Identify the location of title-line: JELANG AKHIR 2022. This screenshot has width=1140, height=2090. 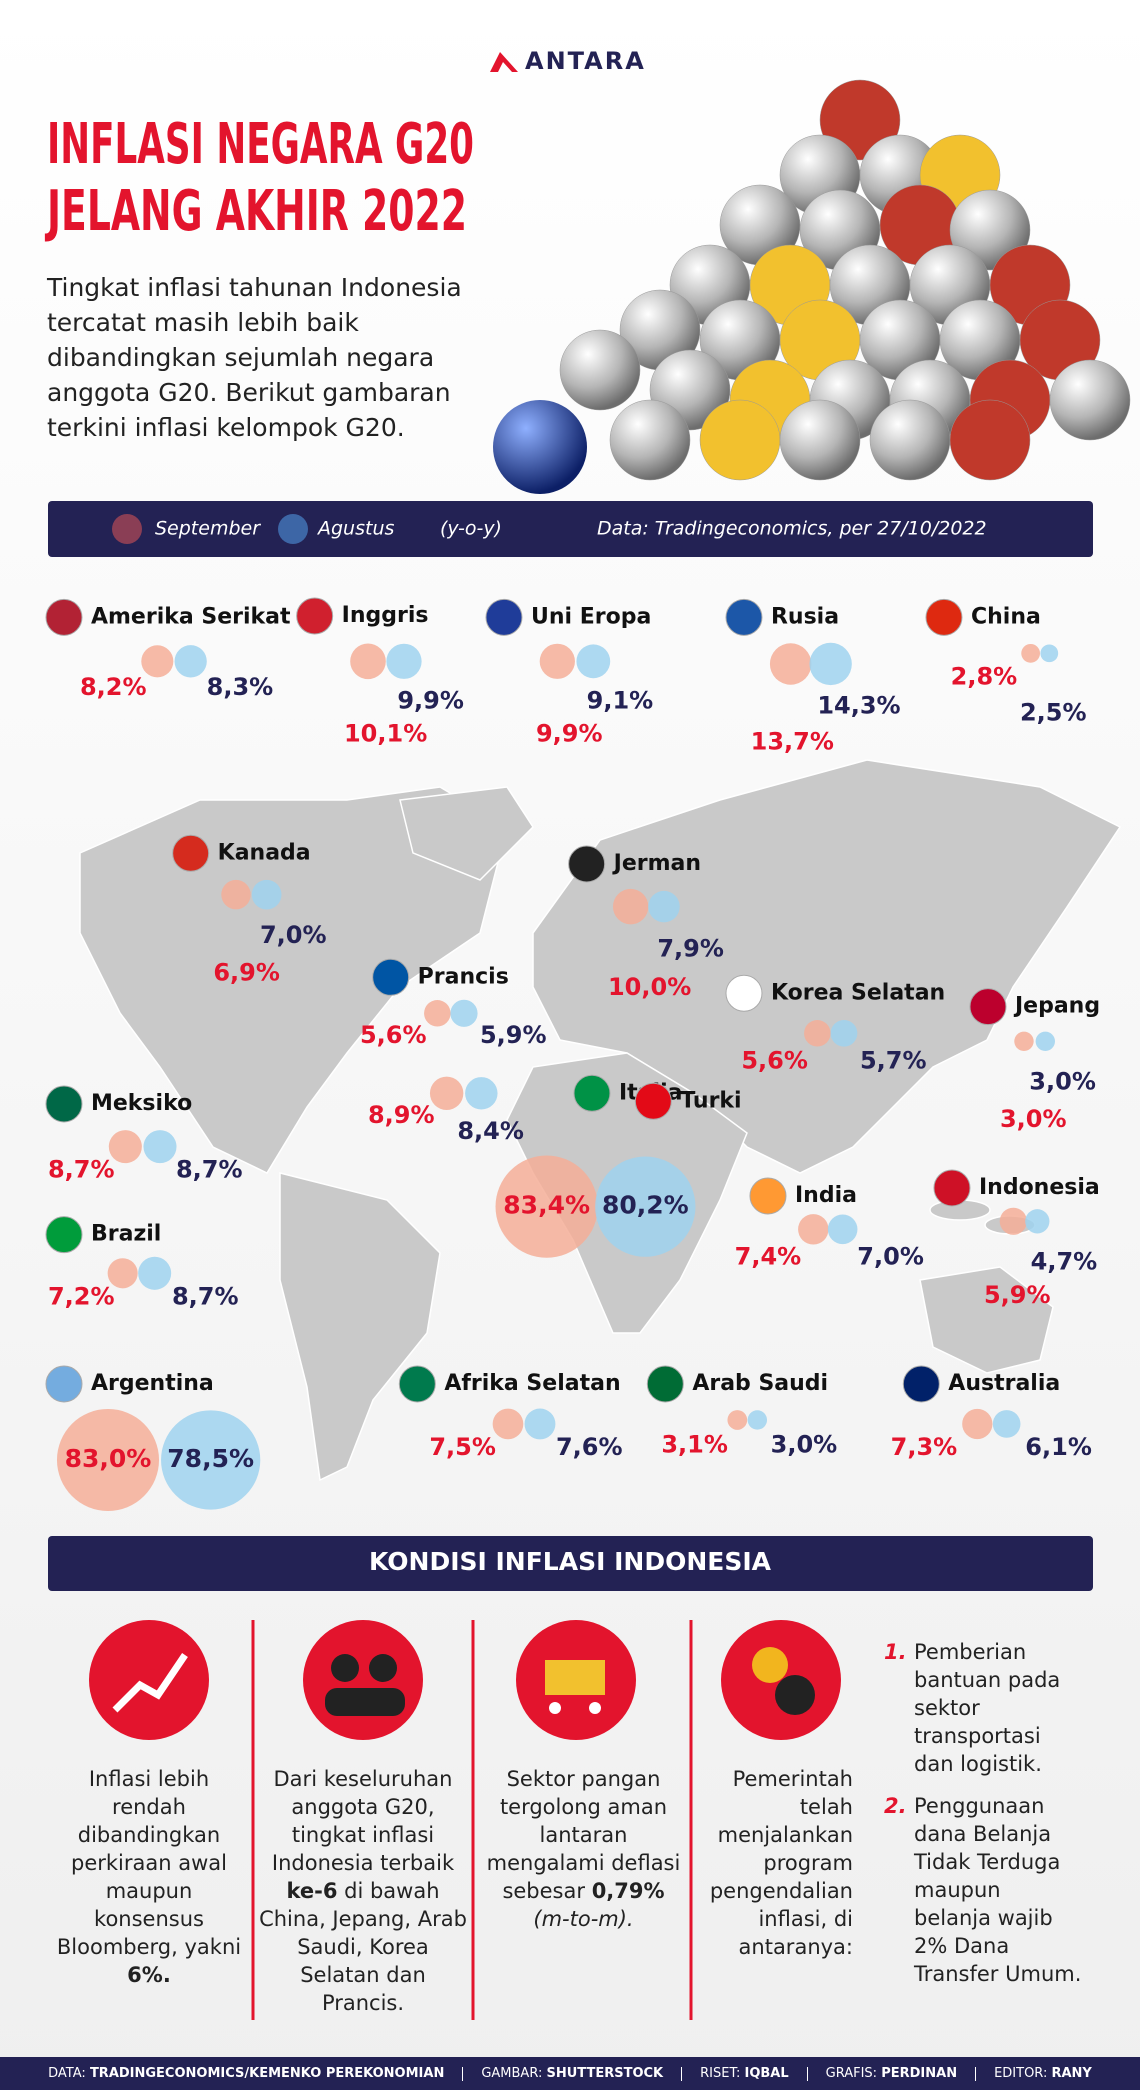
(255, 211).